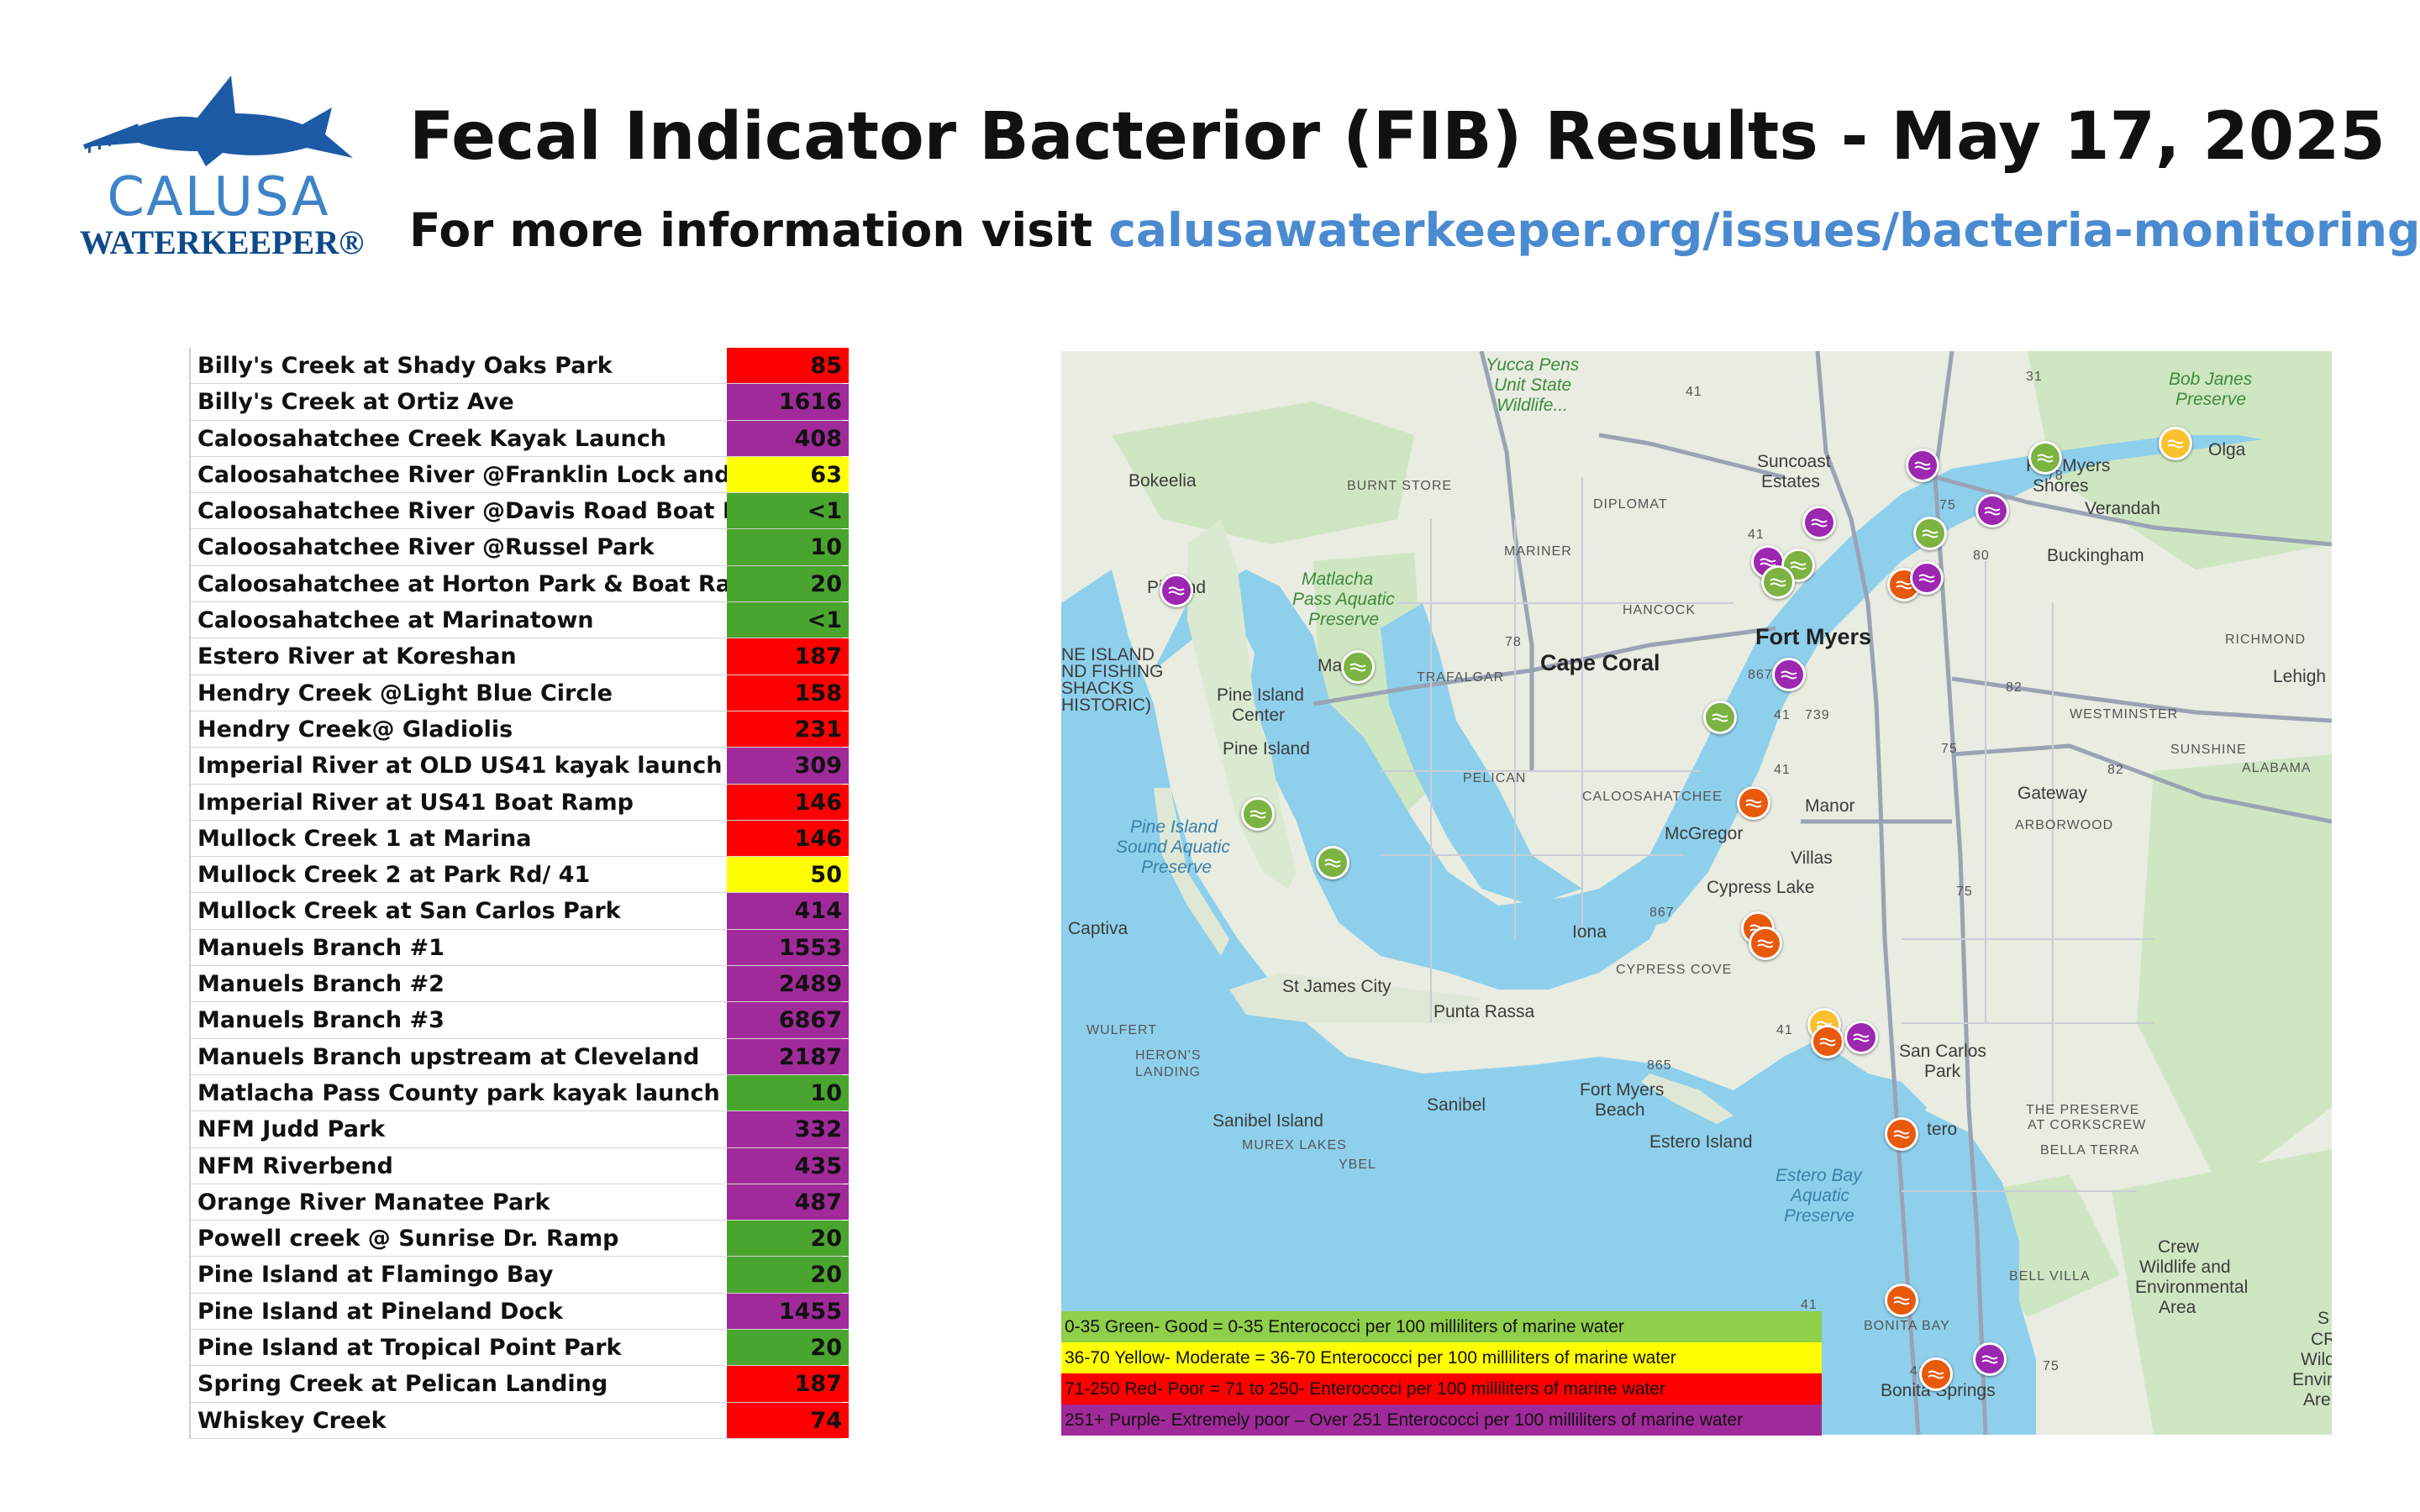  Describe the element at coordinates (1907, 1326) in the screenshot. I see `label-bonita-bay: BONITA BAY` at that location.